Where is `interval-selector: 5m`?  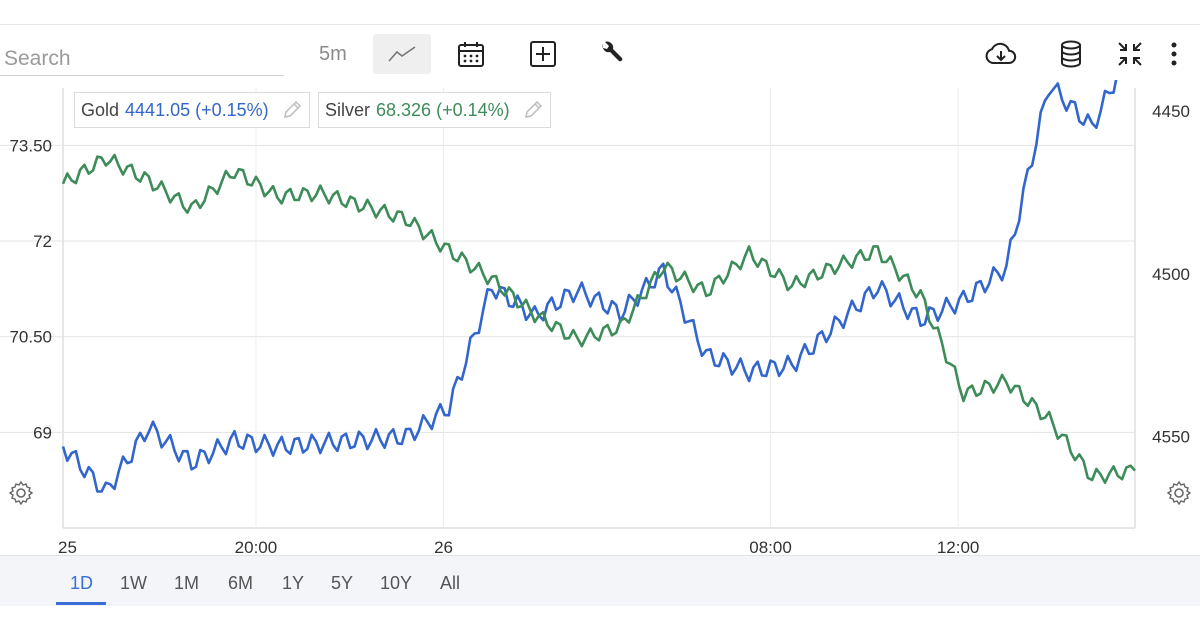
interval-selector: 5m is located at coordinates (333, 54).